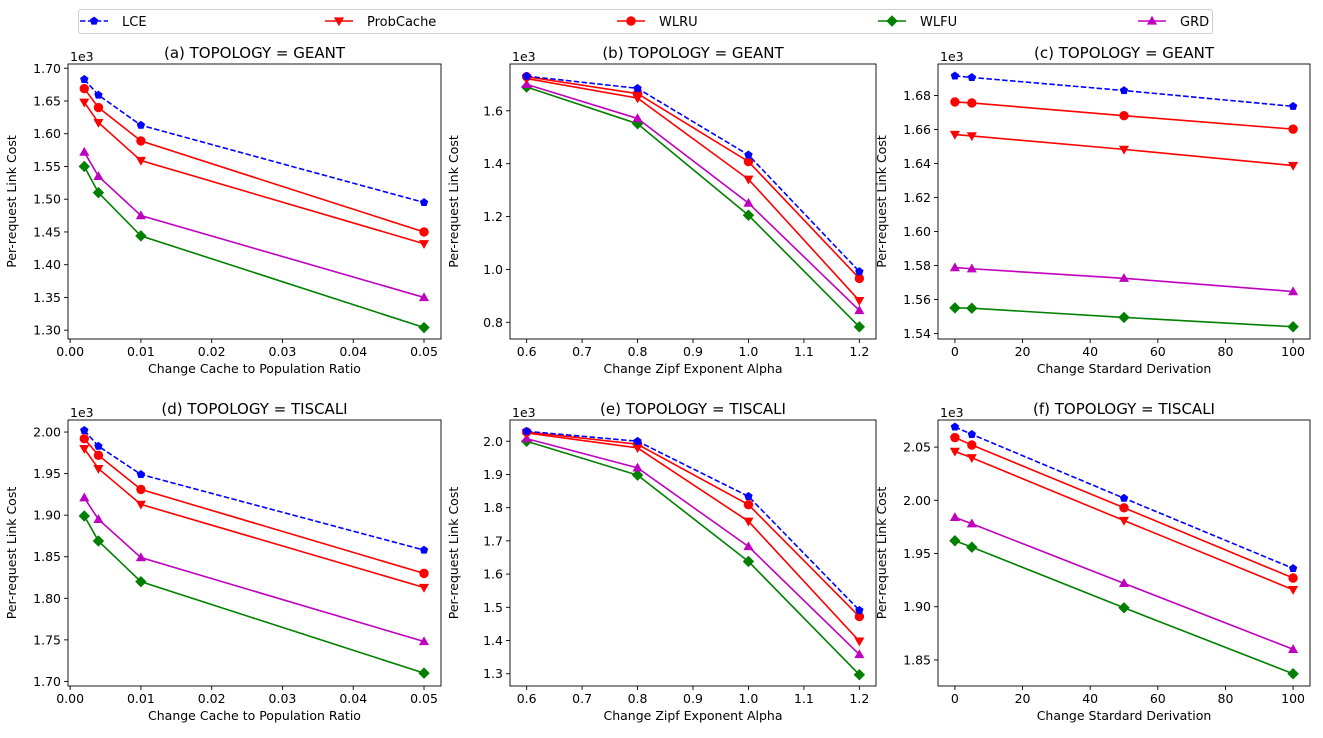 This screenshot has height=738, width=1323. I want to click on x-tick-label: 0.6, so click(527, 351).